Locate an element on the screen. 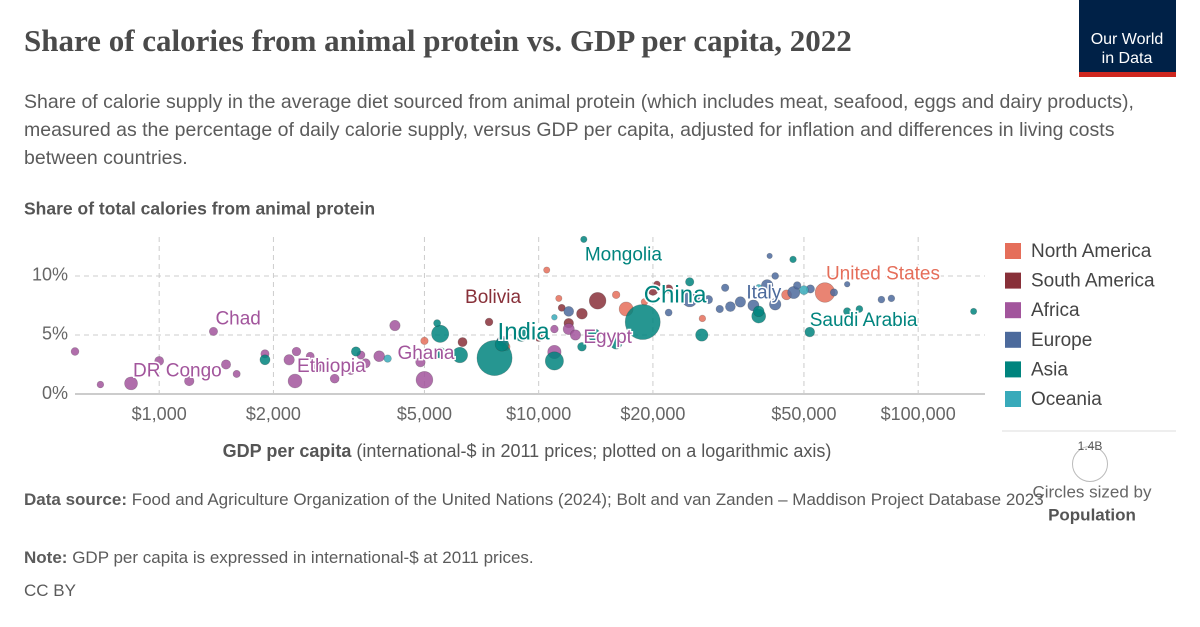 The width and height of the screenshot is (1200, 627). point-label: Ethiopia is located at coordinates (331, 366).